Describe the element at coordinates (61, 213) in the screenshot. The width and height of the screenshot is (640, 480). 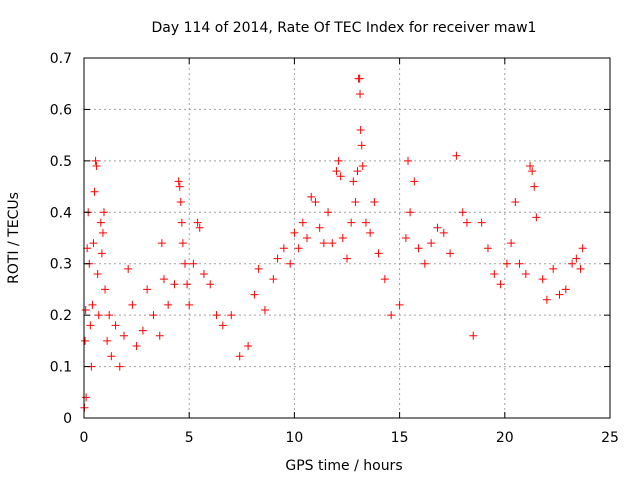
I see `y-tick-label: 0.4` at that location.